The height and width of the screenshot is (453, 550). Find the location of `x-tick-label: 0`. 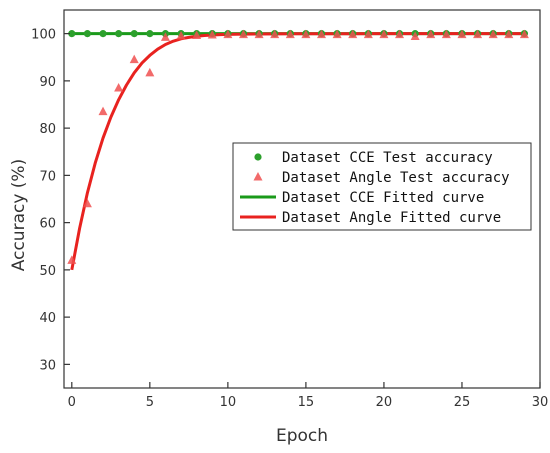

x-tick-label: 0 is located at coordinates (72, 402).